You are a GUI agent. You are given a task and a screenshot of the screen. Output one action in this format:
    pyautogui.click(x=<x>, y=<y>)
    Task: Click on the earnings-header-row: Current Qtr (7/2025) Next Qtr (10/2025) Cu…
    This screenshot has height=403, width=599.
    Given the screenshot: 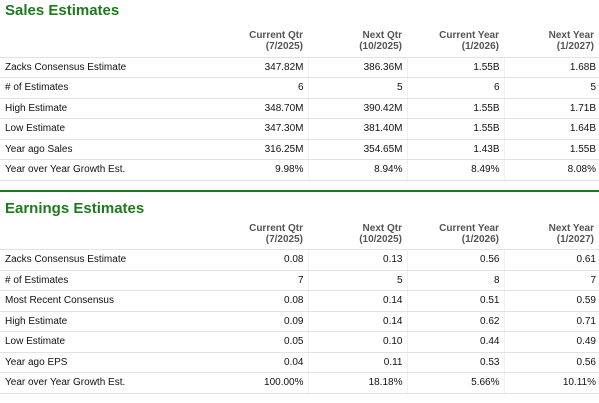 What is the action you would take?
    pyautogui.click(x=299, y=235)
    